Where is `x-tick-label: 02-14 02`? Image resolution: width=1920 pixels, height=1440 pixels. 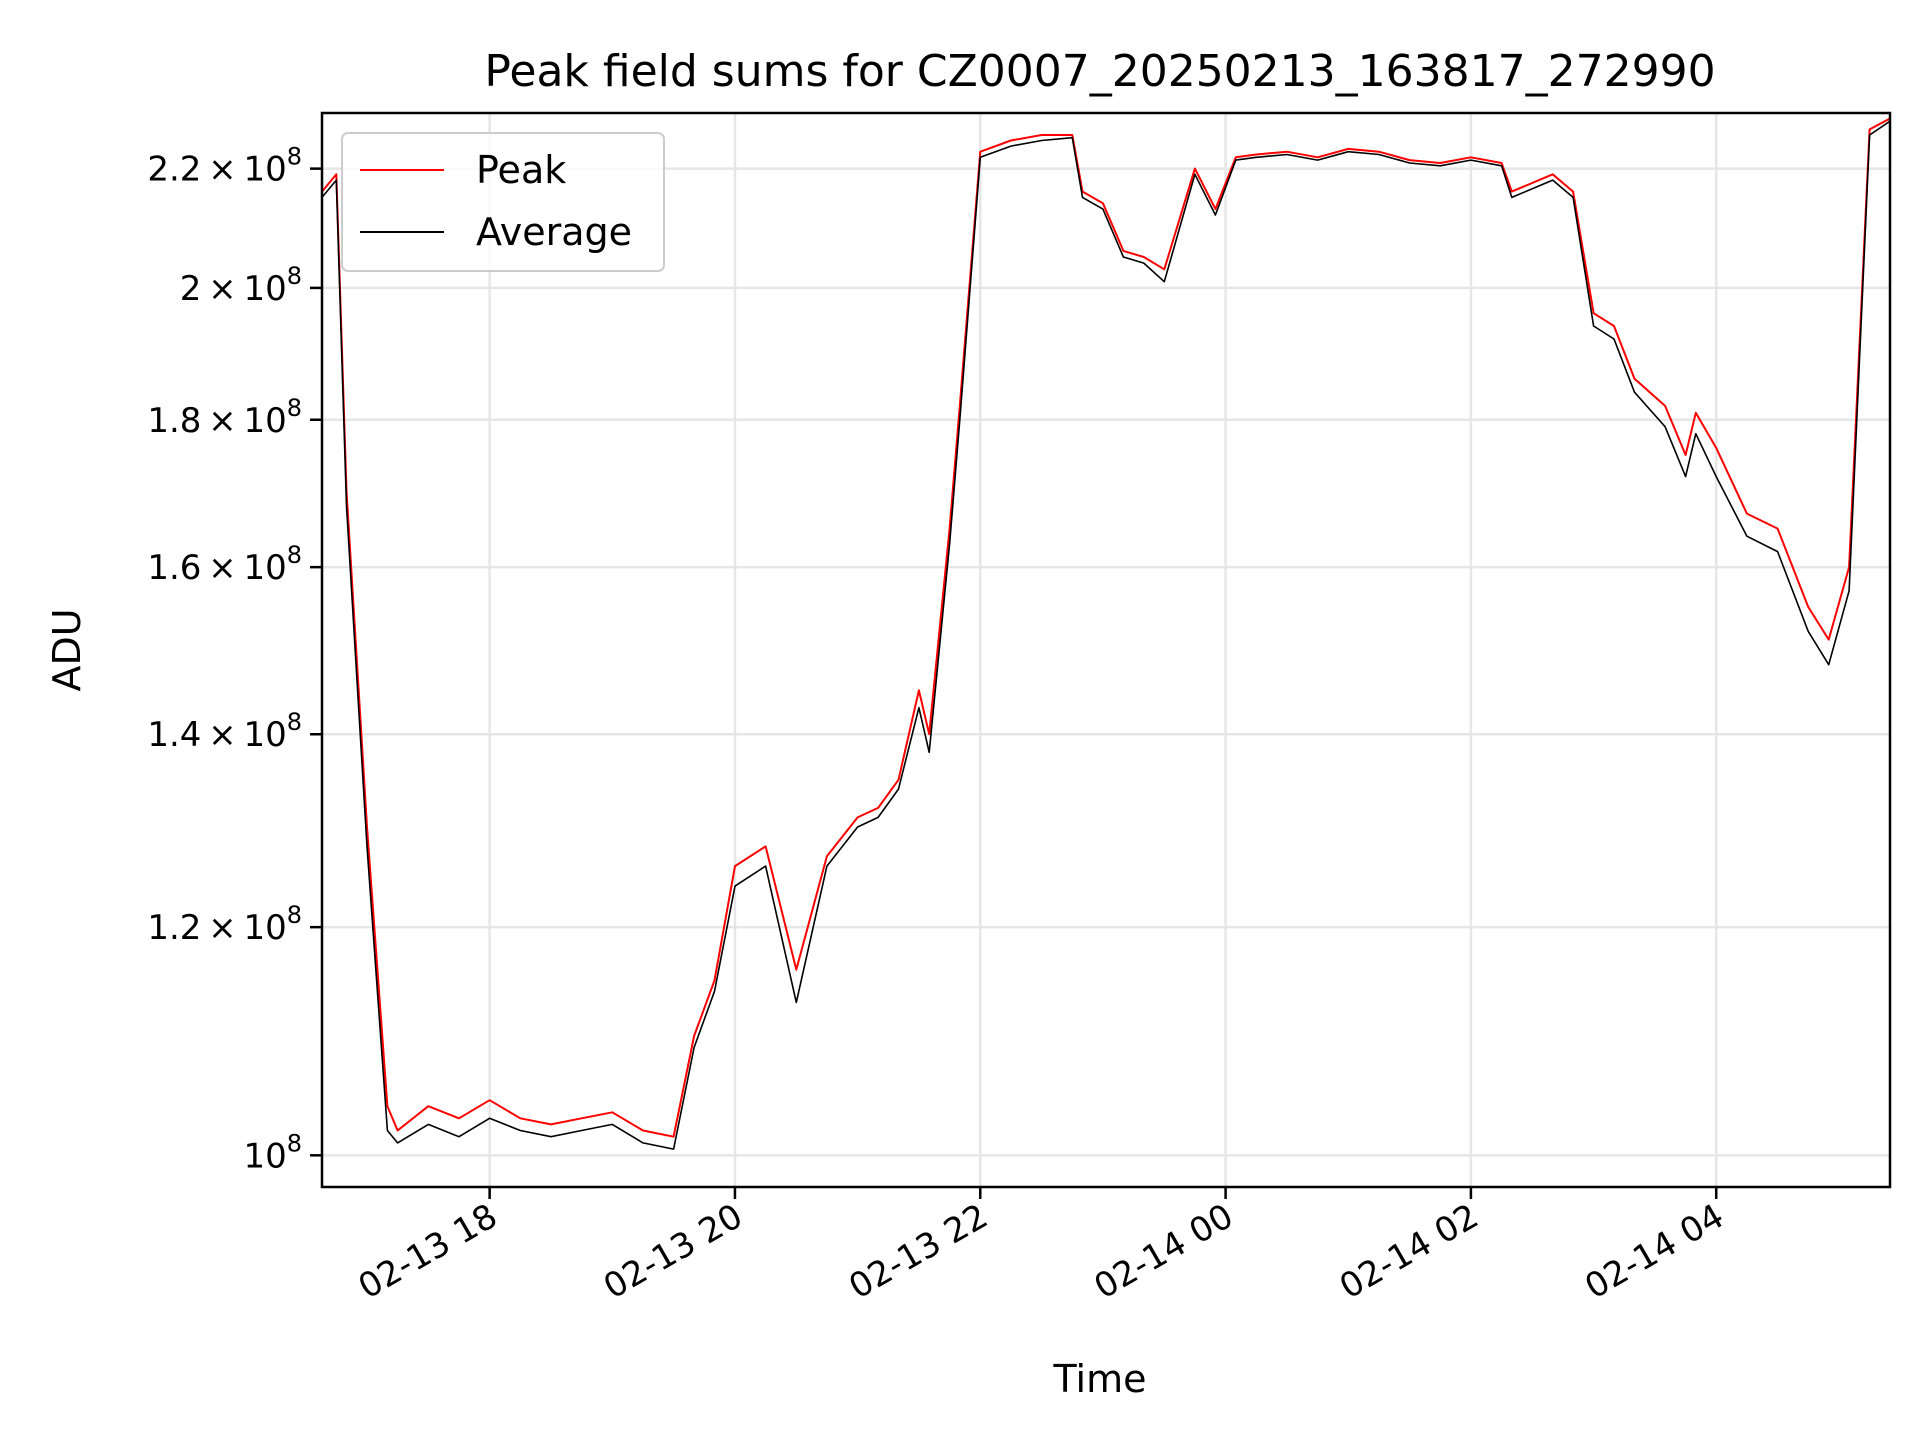 x-tick-label: 02-14 02 is located at coordinates (1409, 1251).